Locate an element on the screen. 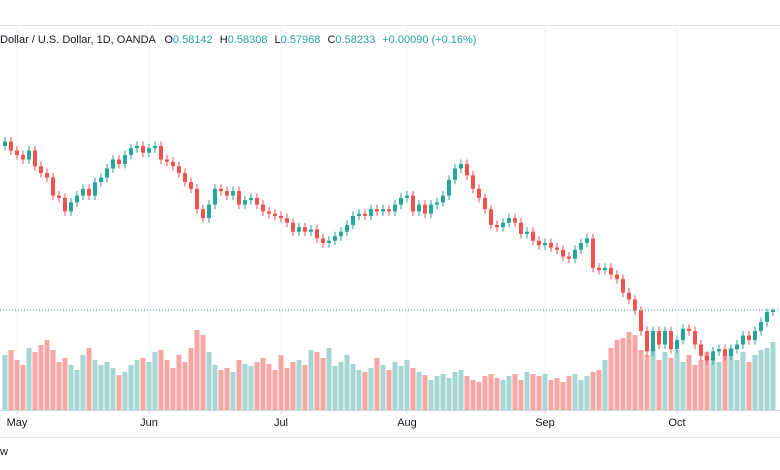 The width and height of the screenshot is (780, 470). low-value: 0.57968 is located at coordinates (301, 40).